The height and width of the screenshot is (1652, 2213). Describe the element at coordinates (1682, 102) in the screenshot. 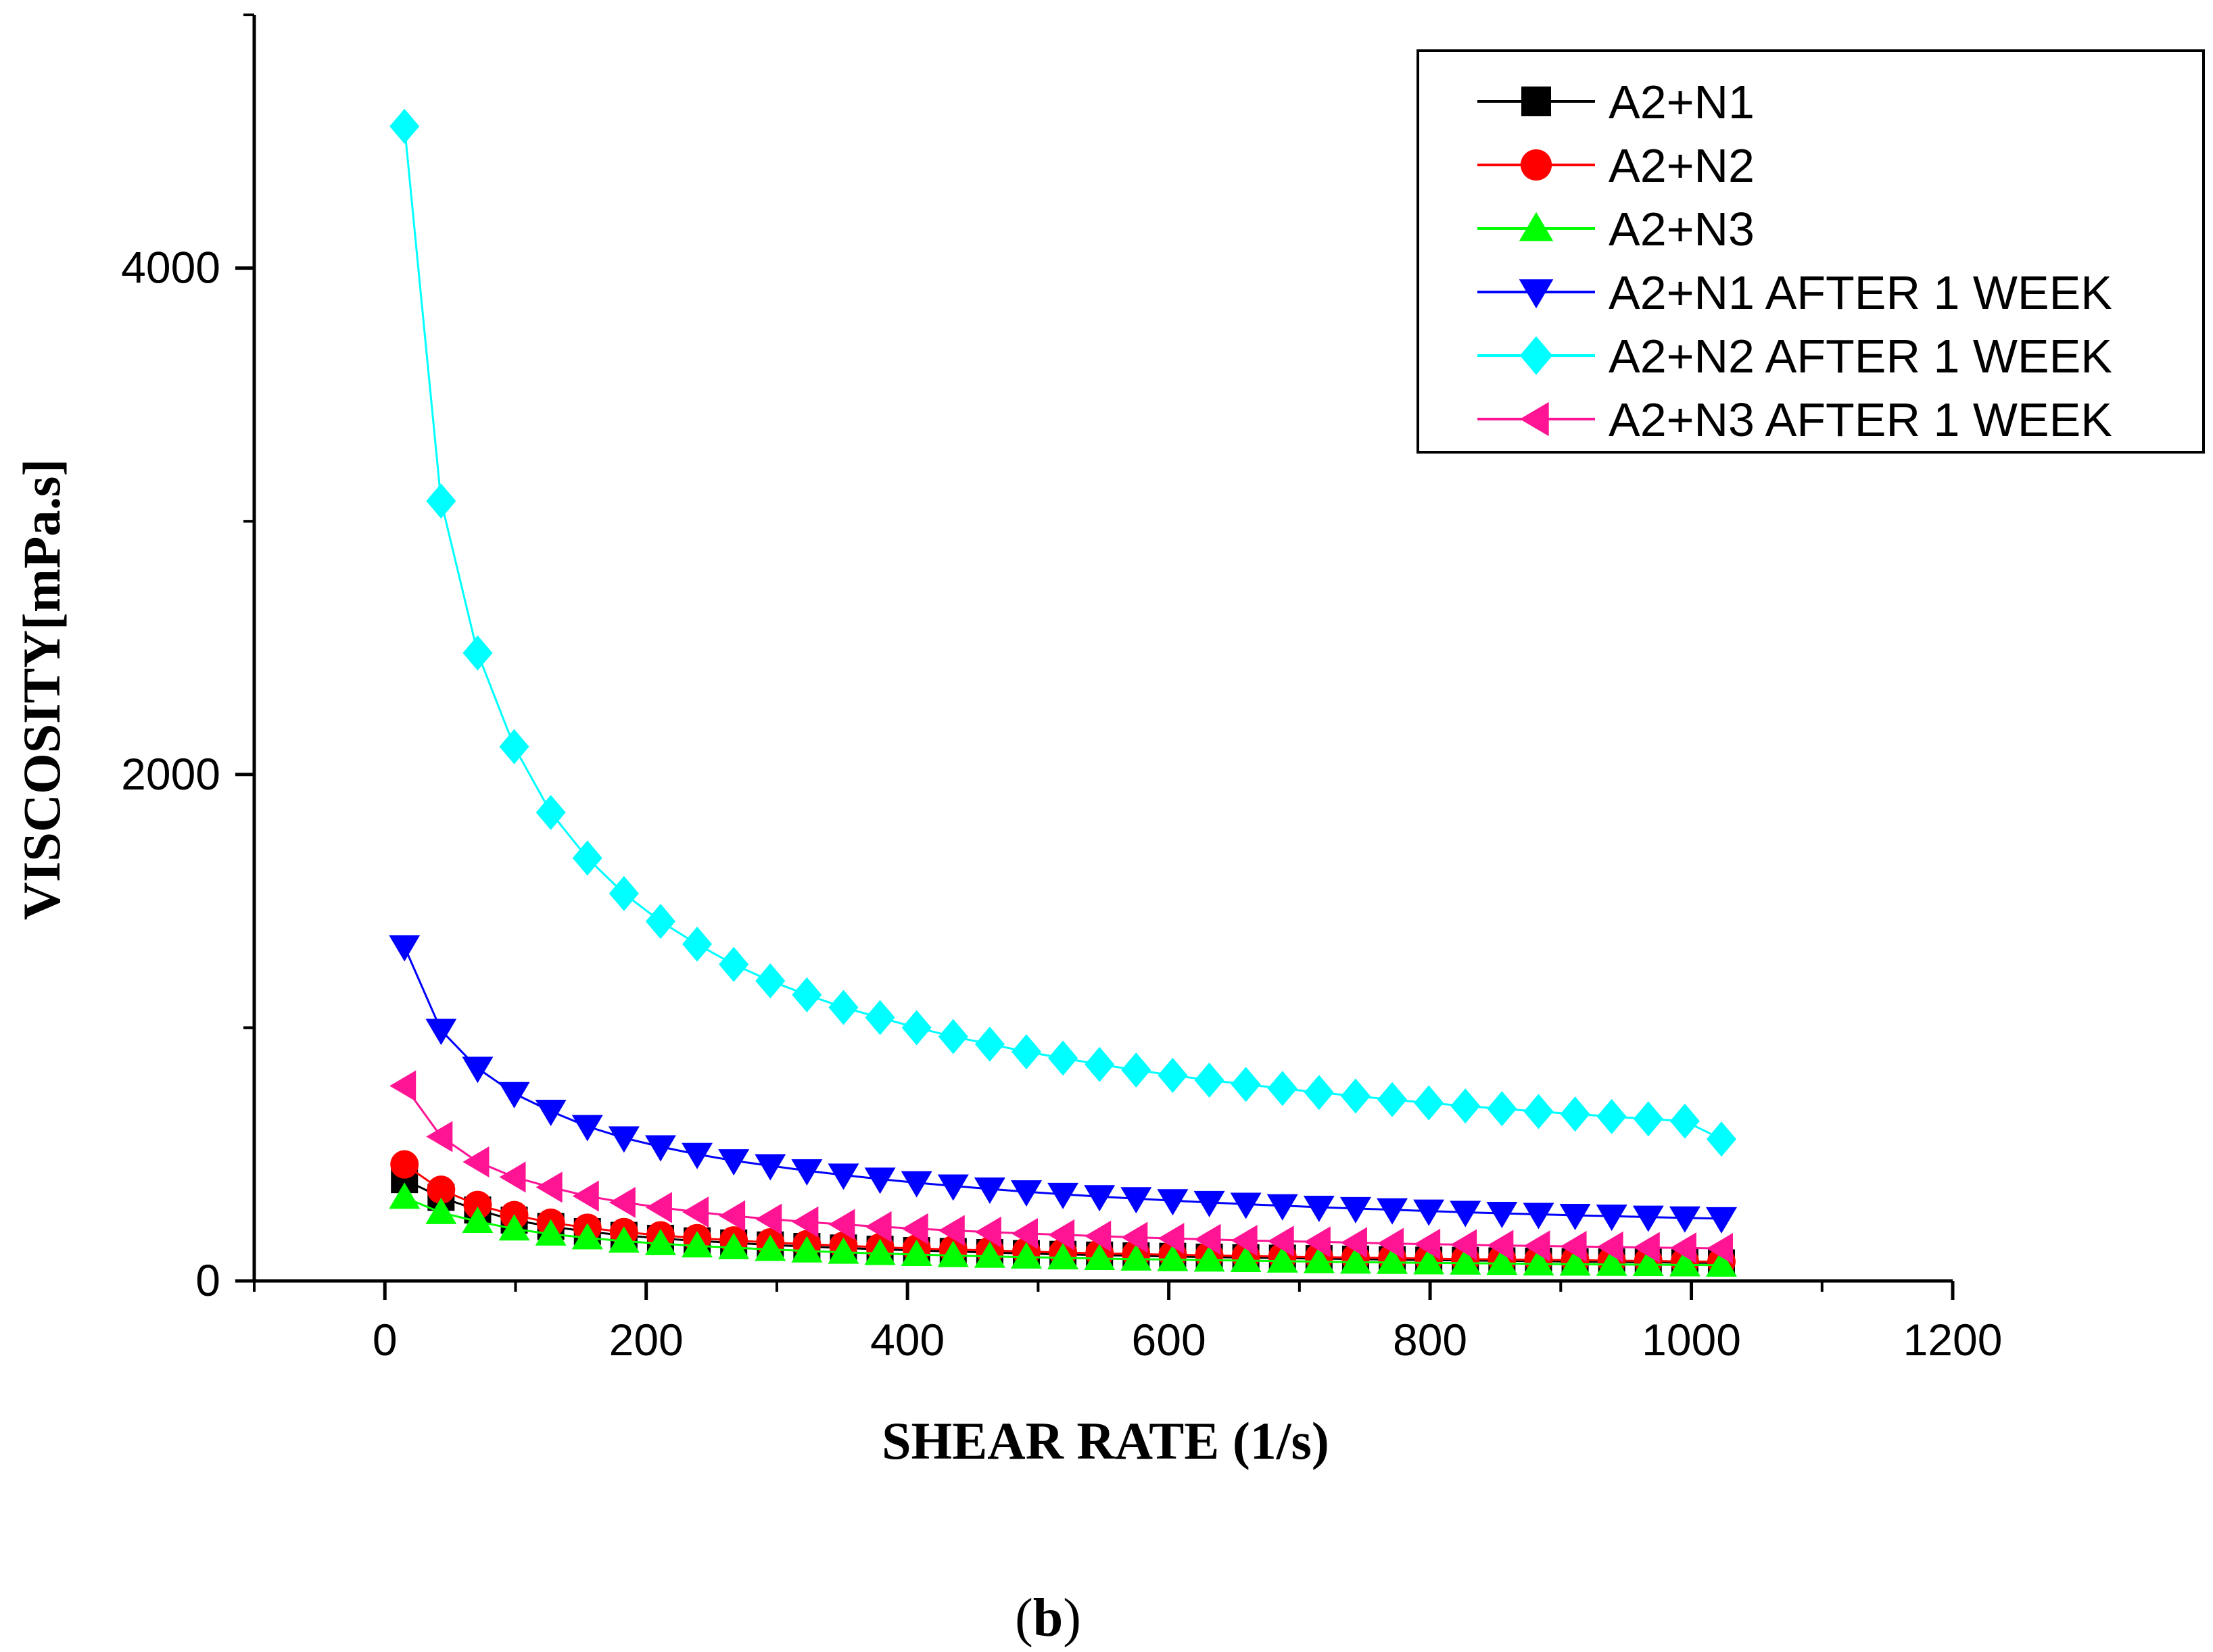

I see `legend-label: A2+N1` at that location.